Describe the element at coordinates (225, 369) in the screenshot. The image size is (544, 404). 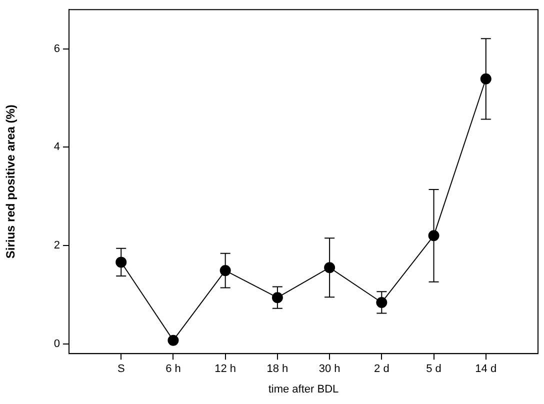
I see `x-tick-label: 12 h` at that location.